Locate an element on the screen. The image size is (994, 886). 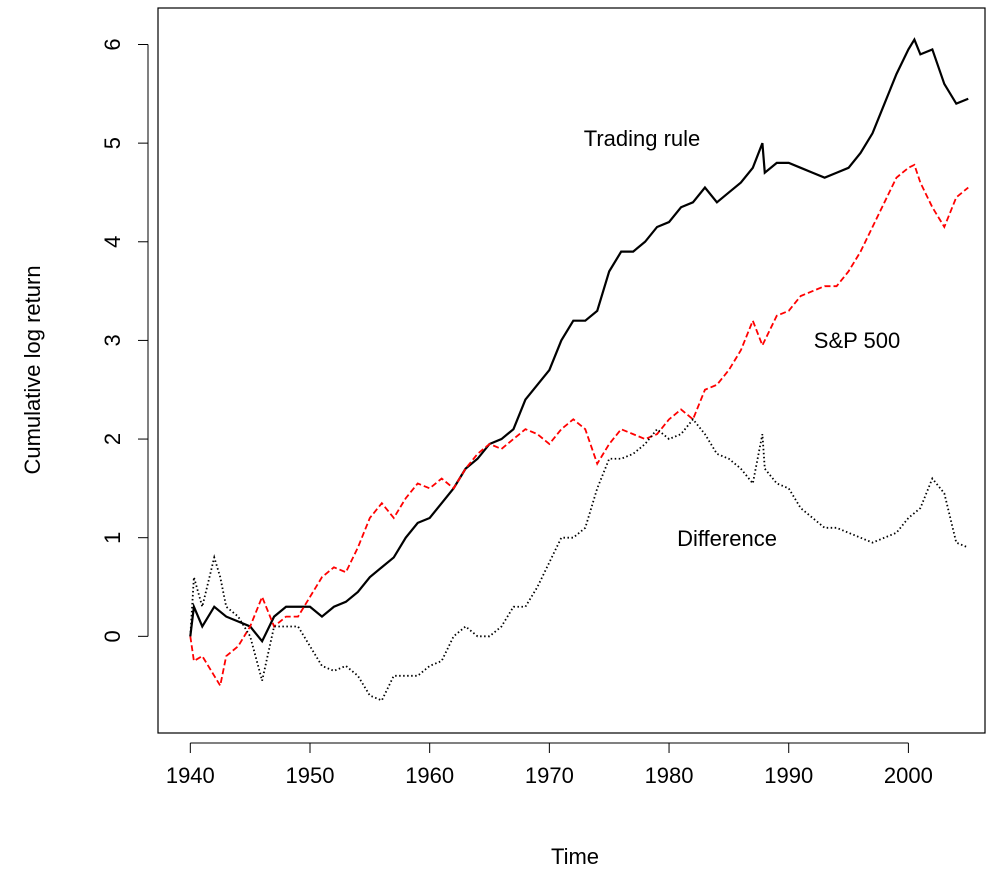
y-tick-label: 4 is located at coordinates (112, 242).